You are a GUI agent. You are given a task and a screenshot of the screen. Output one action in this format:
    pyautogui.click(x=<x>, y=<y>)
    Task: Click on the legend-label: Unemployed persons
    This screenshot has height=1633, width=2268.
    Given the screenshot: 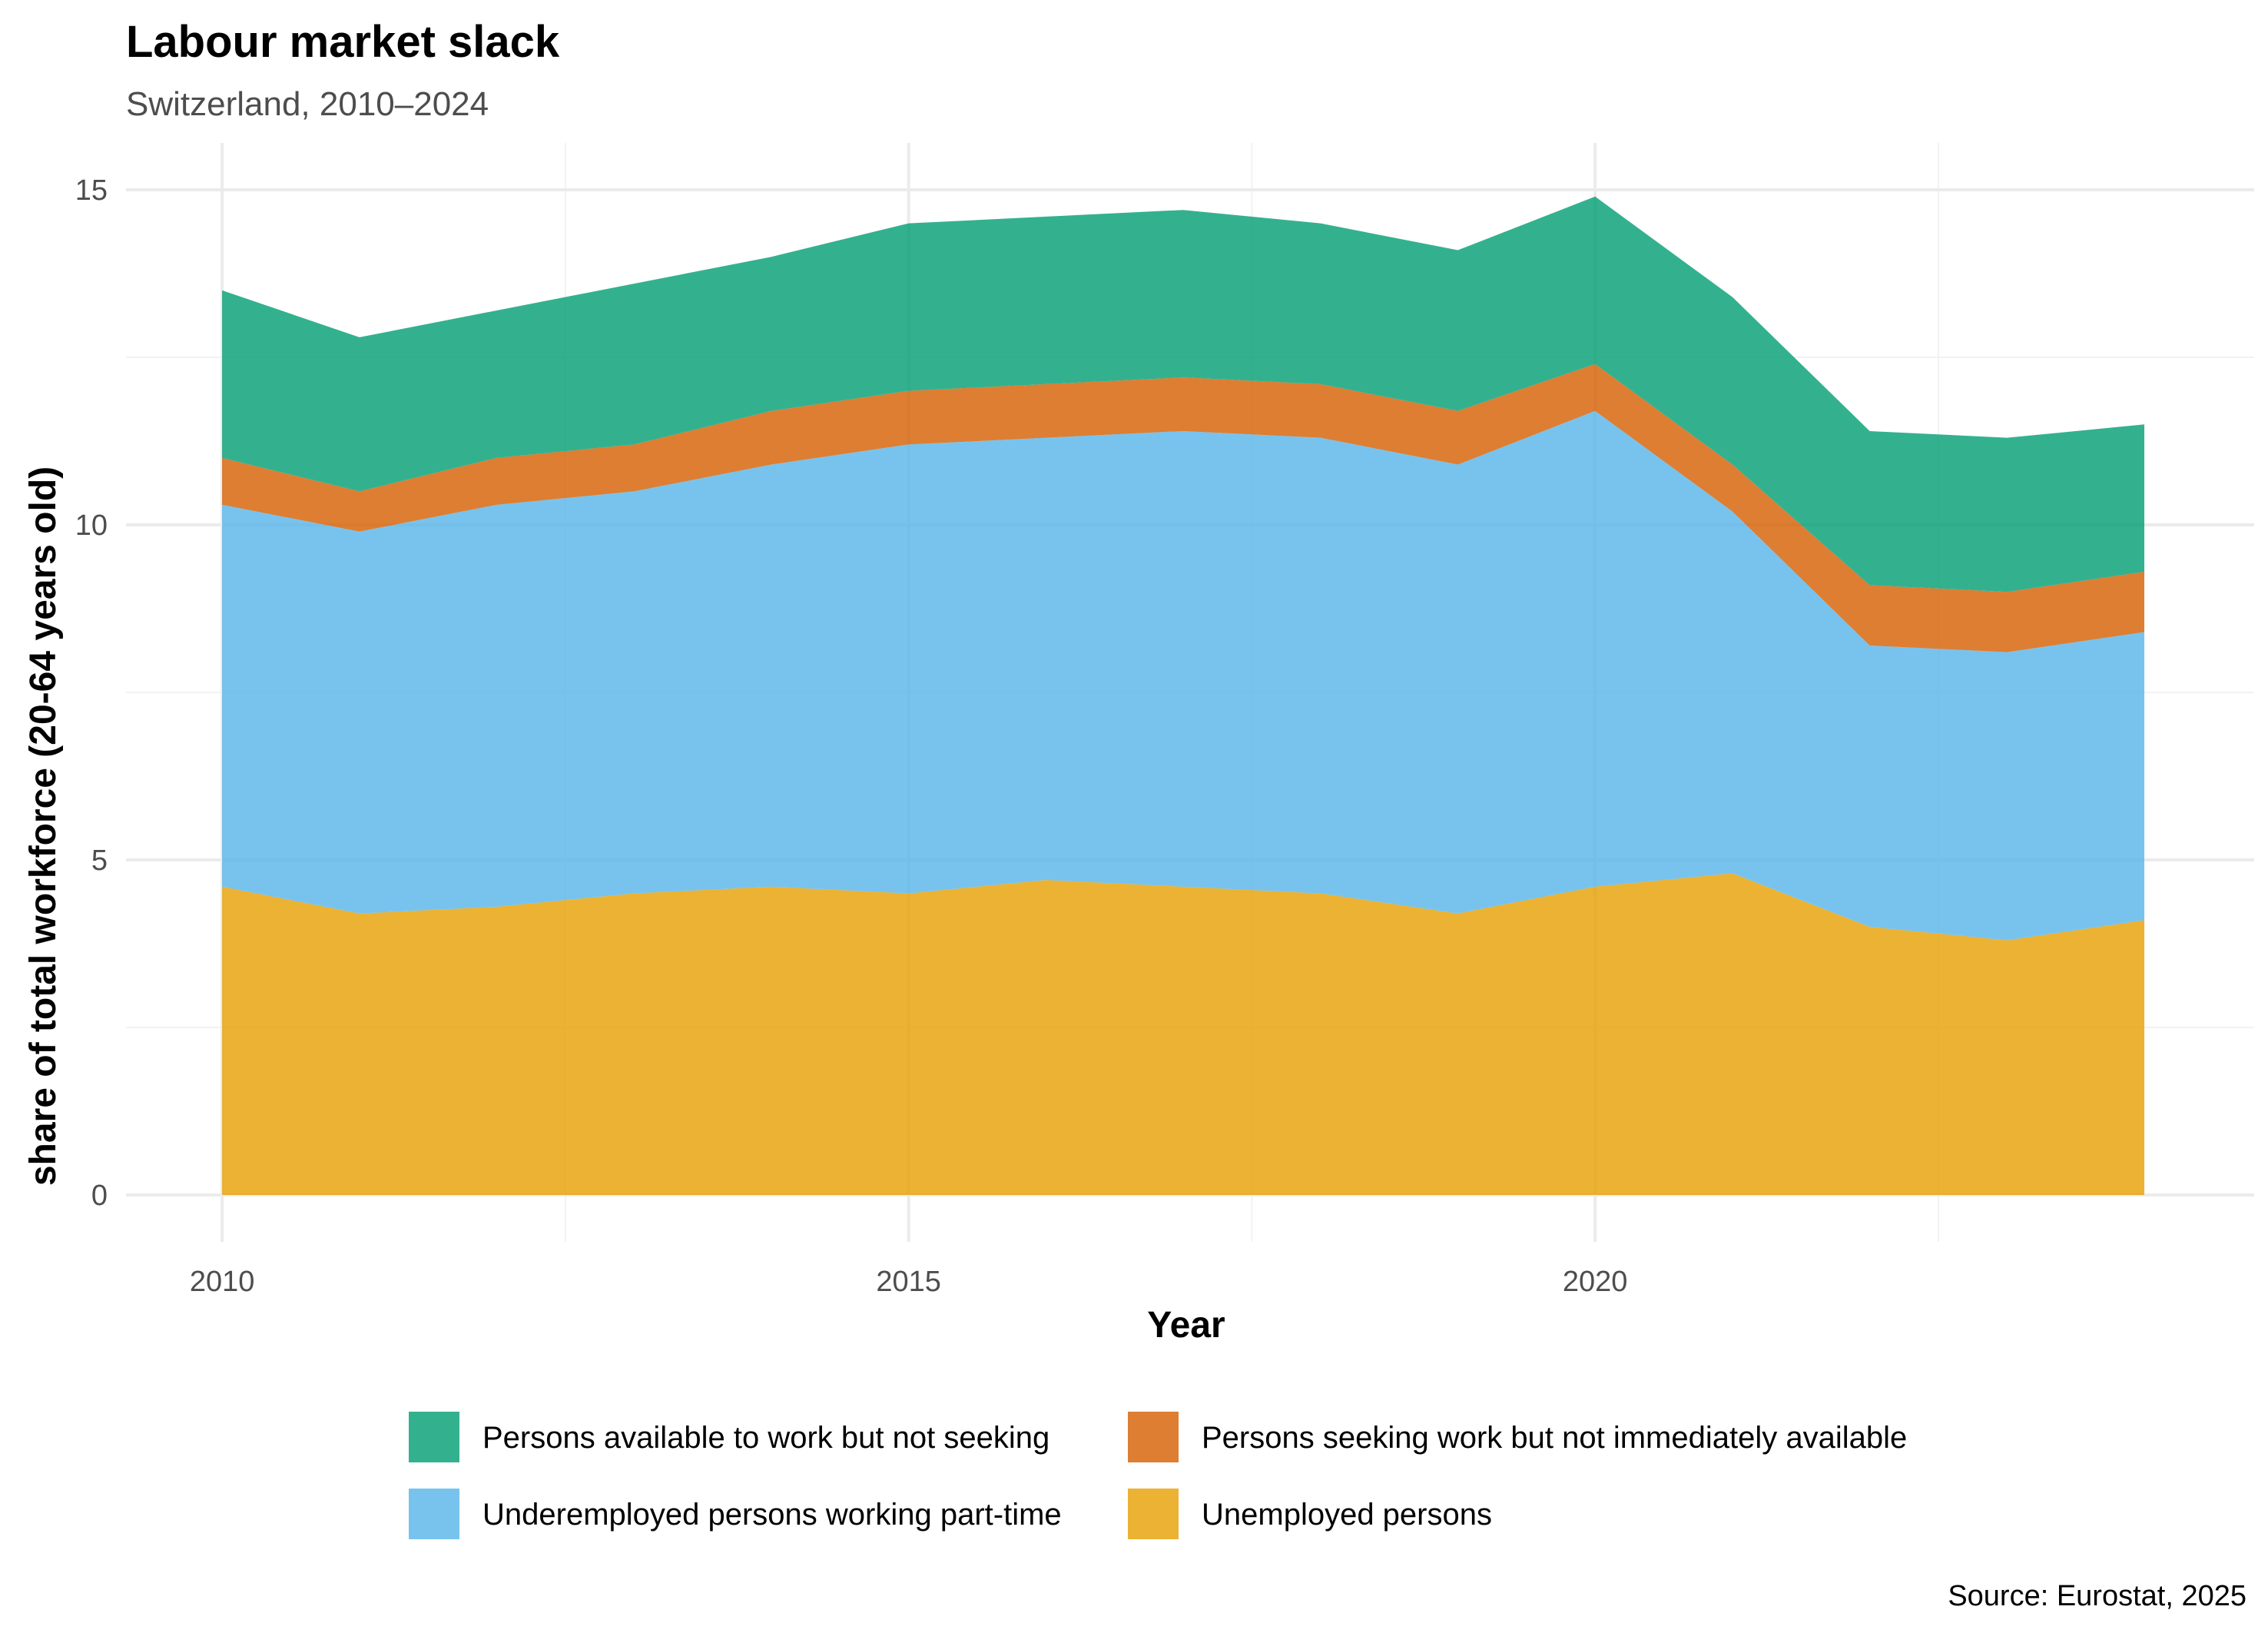 What is the action you would take?
    pyautogui.click(x=1347, y=1515)
    